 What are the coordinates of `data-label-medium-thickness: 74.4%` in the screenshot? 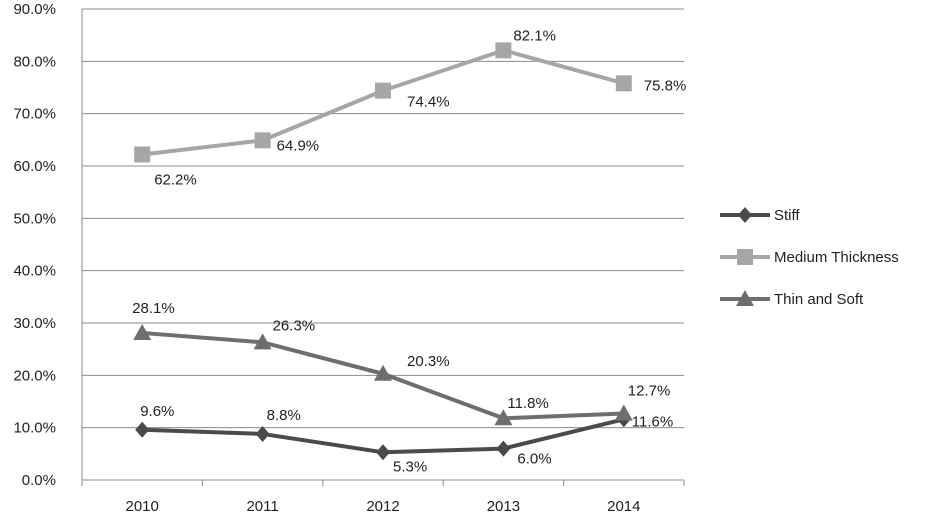 It's located at (428, 102).